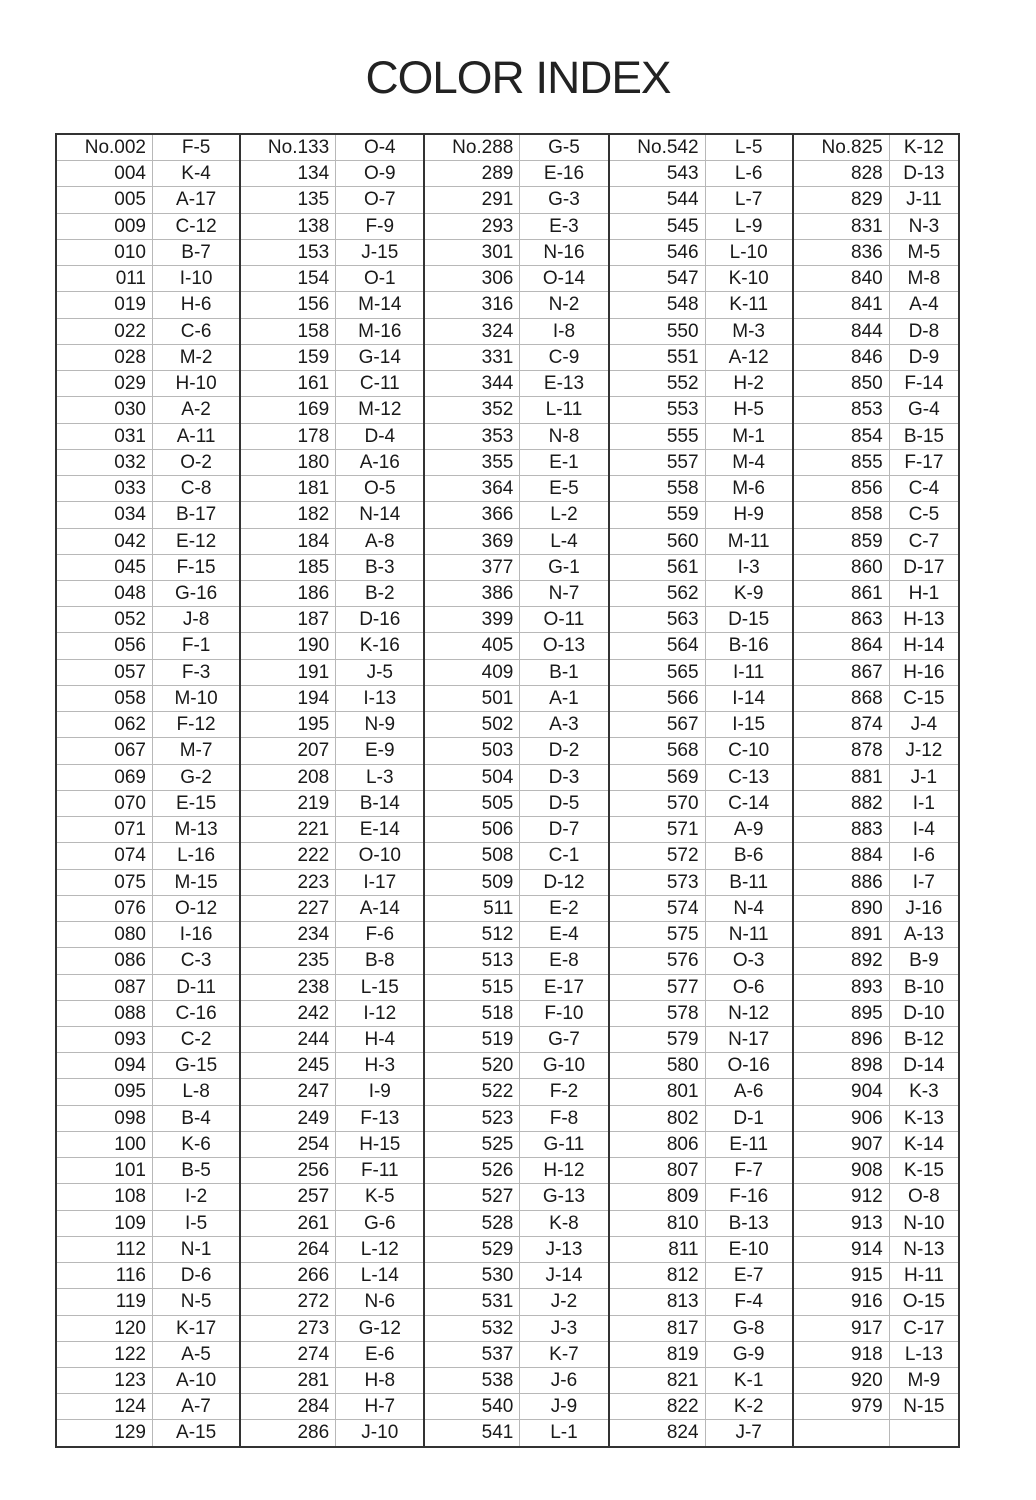 Image resolution: width=1036 pixels, height=1500 pixels. I want to click on color-number: 858, so click(842, 515).